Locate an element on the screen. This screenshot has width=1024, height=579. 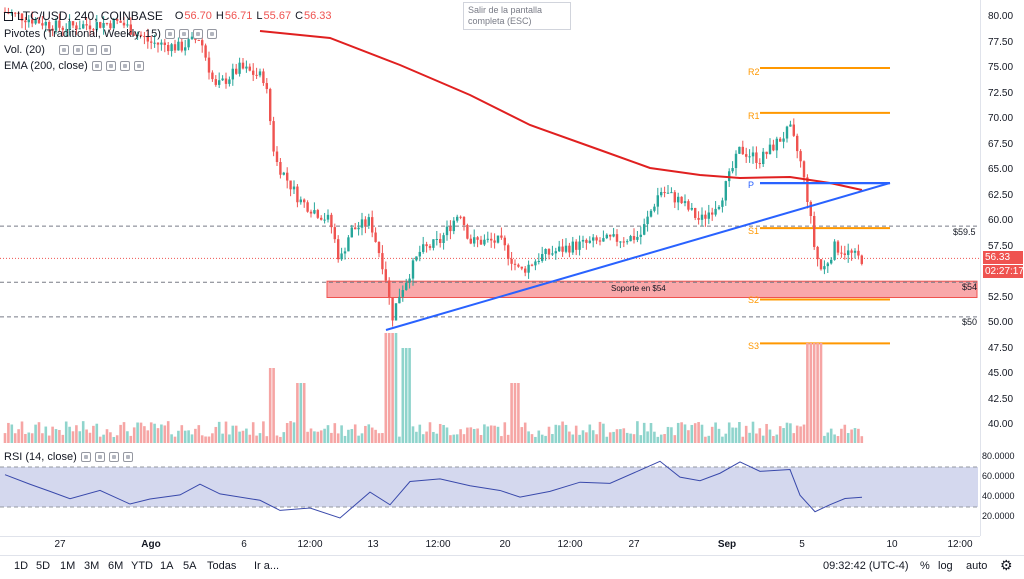
indicator-rsi: RSI (14, close) is located at coordinates (68, 457).